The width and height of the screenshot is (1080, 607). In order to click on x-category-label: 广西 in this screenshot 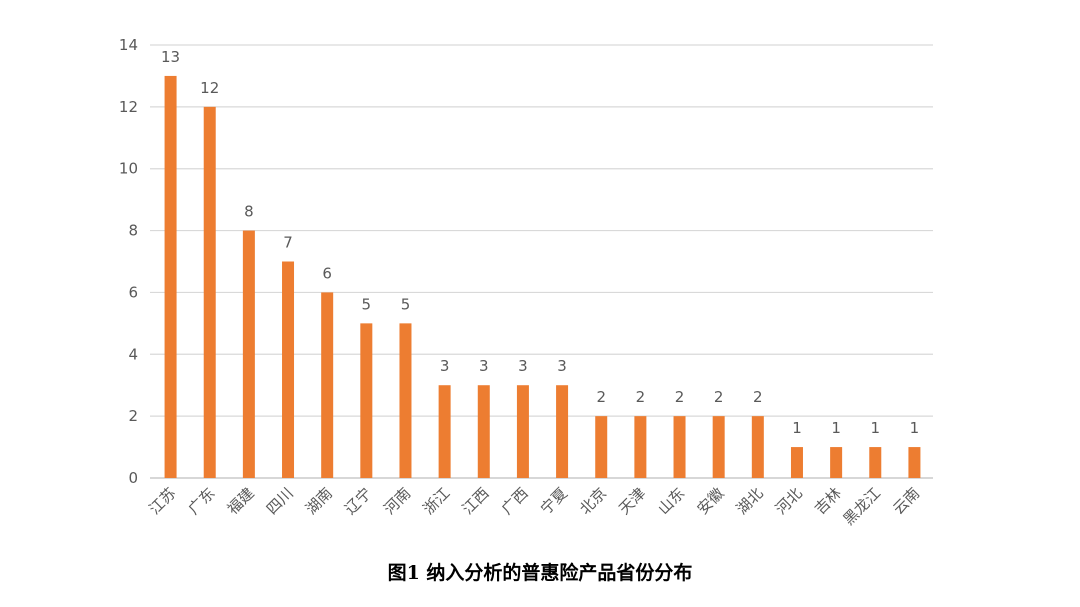, I will do `click(515, 501)`.